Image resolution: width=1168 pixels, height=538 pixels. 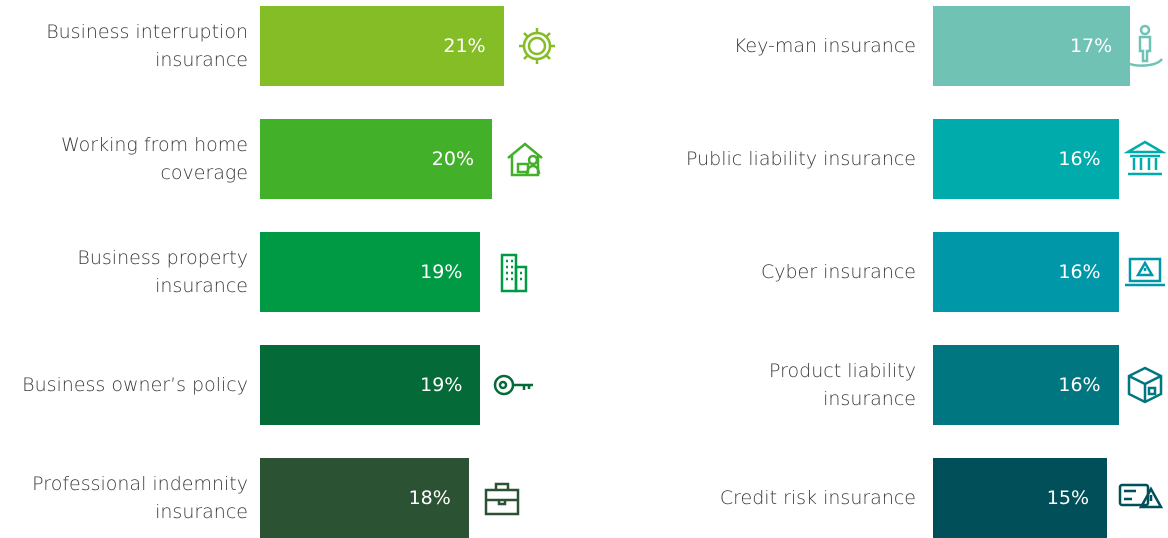 I want to click on category-label: Working from home coverage, so click(x=124, y=159).